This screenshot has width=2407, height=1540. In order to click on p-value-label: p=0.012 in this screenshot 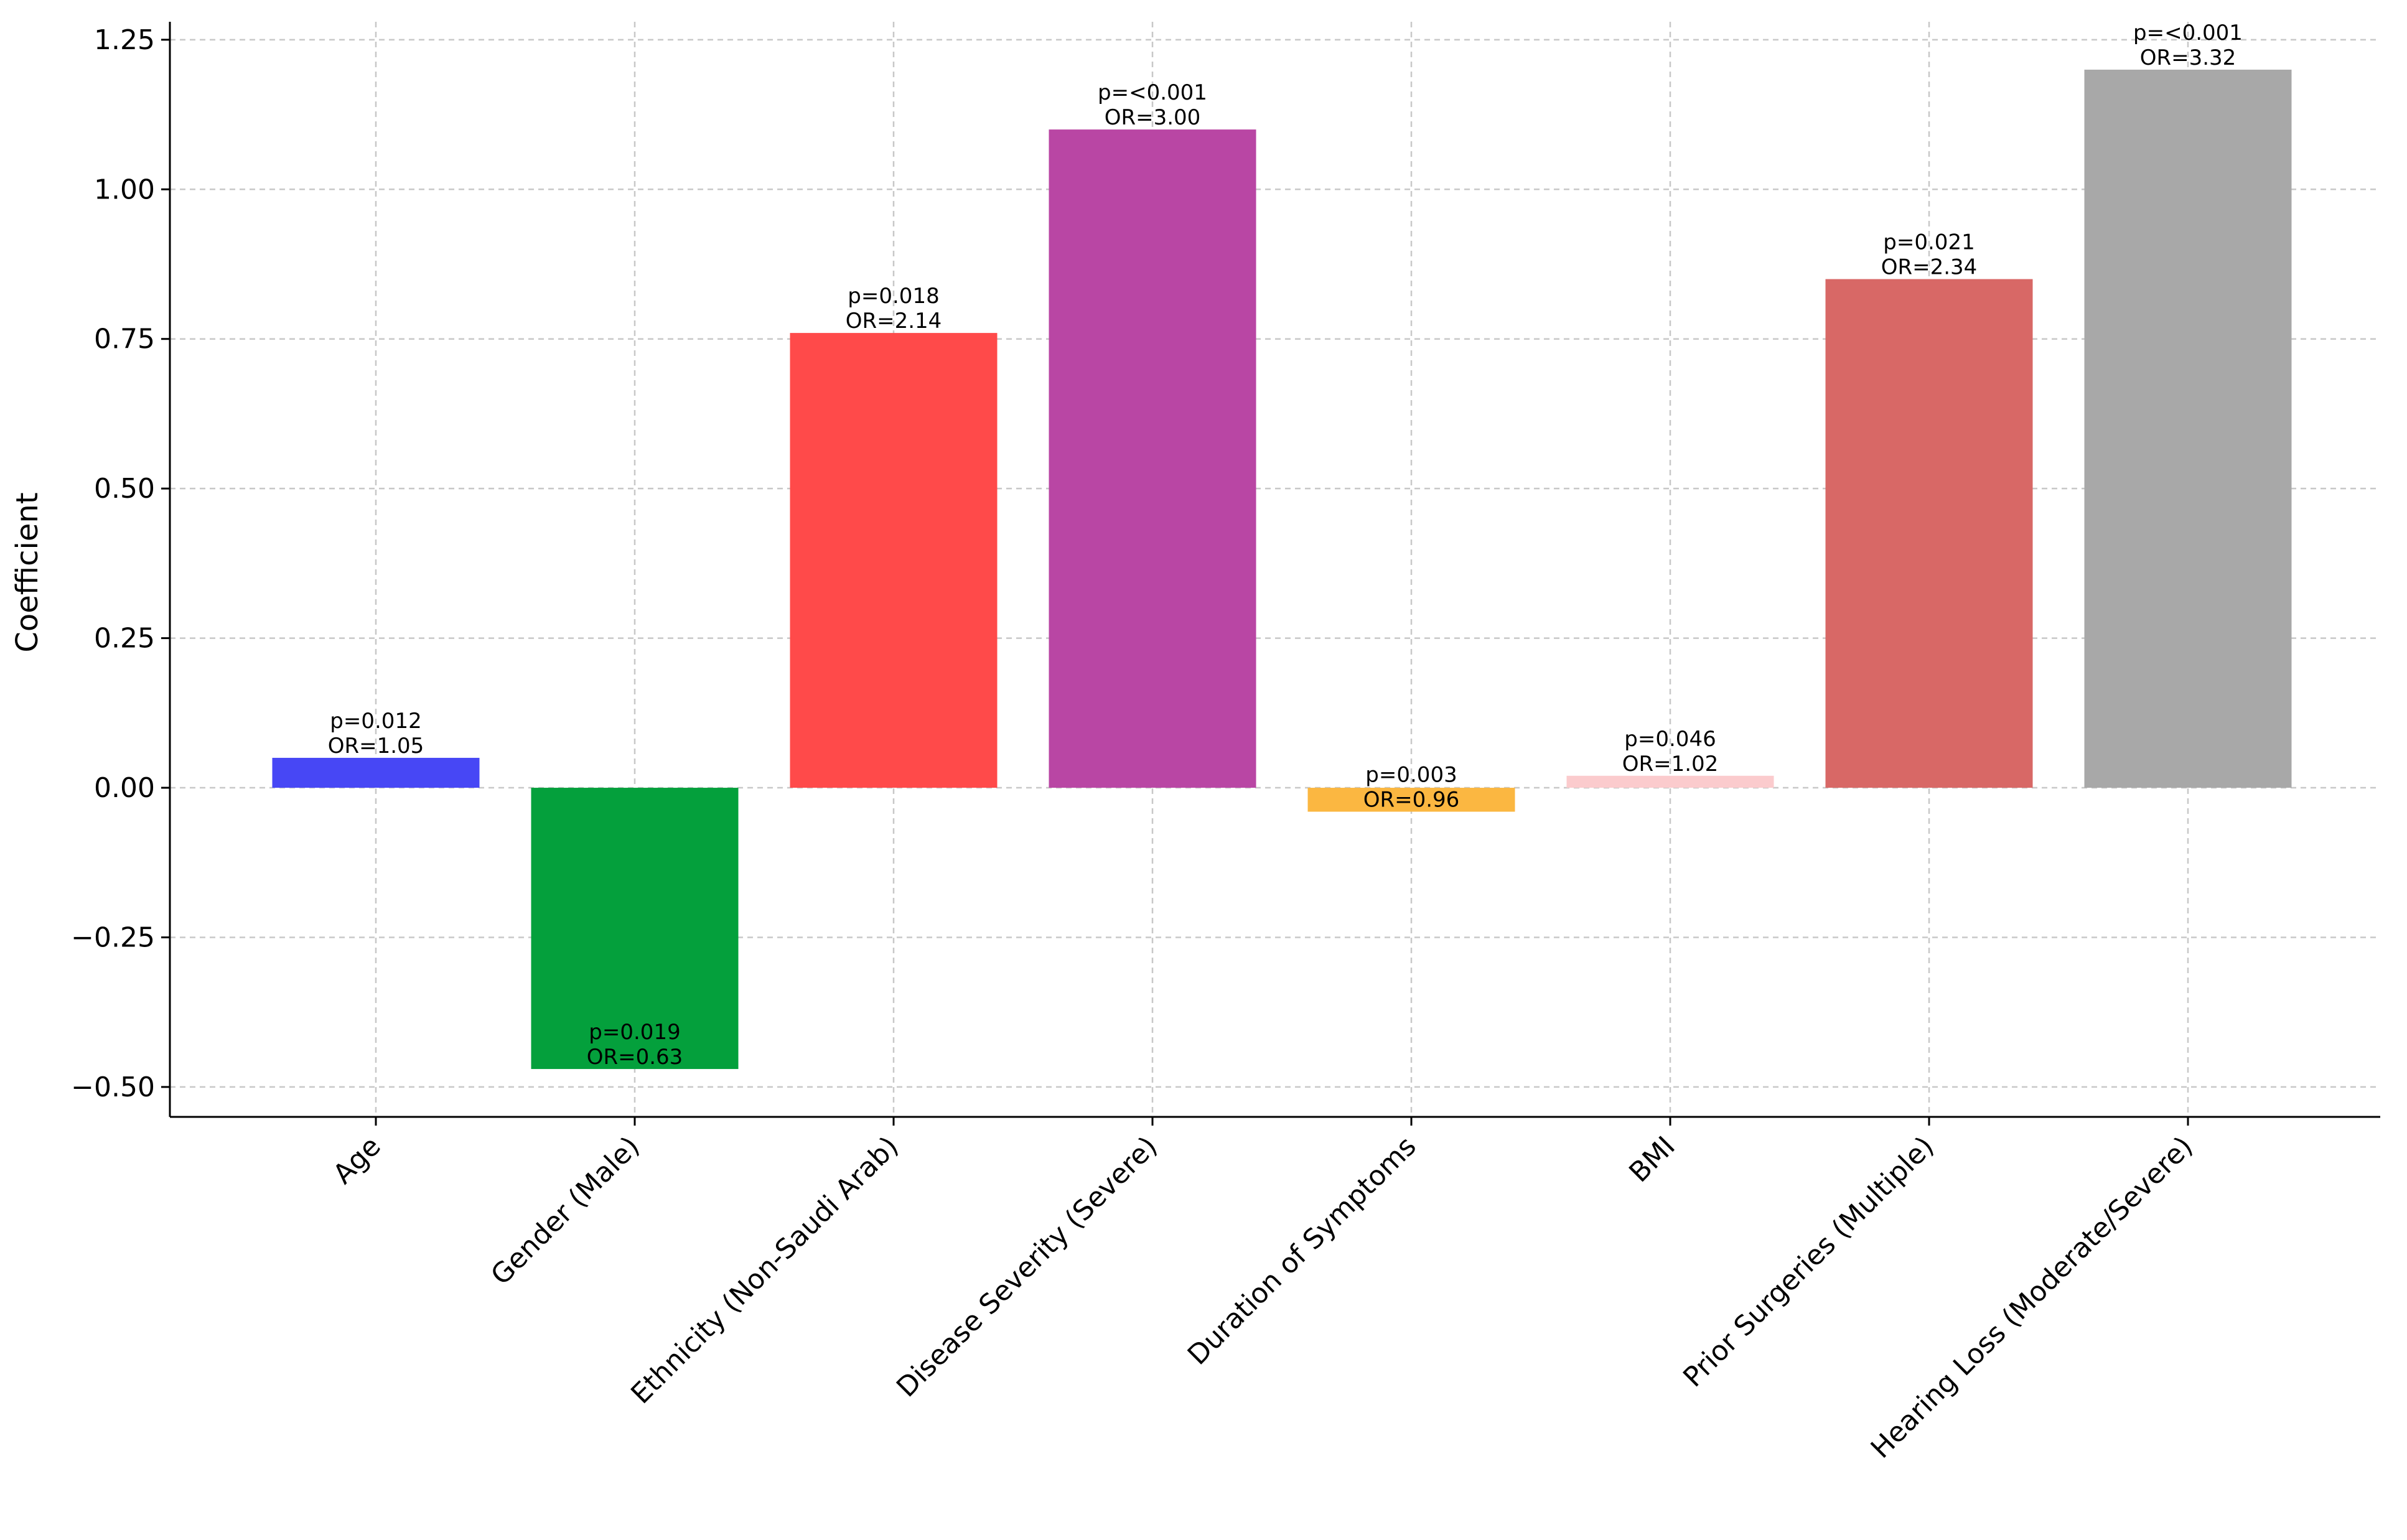, I will do `click(375, 722)`.